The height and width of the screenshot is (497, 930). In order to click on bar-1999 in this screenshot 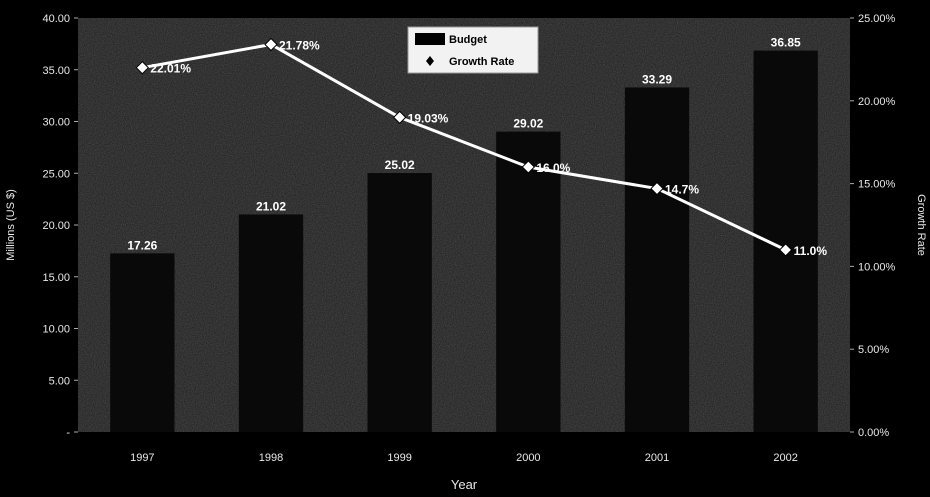, I will do `click(399, 302)`.